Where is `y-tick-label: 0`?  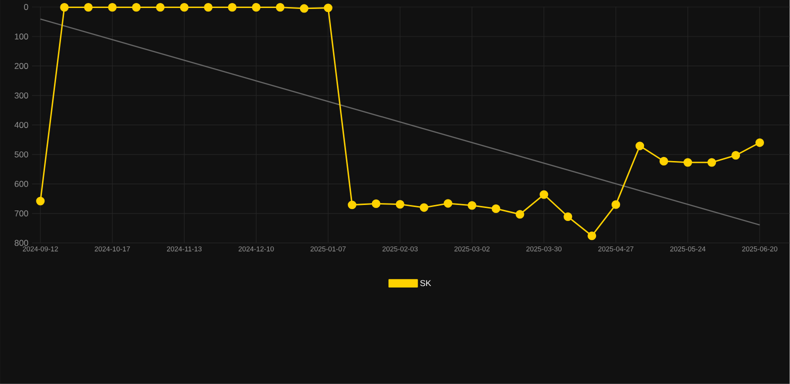
y-tick-label: 0 is located at coordinates (26, 7).